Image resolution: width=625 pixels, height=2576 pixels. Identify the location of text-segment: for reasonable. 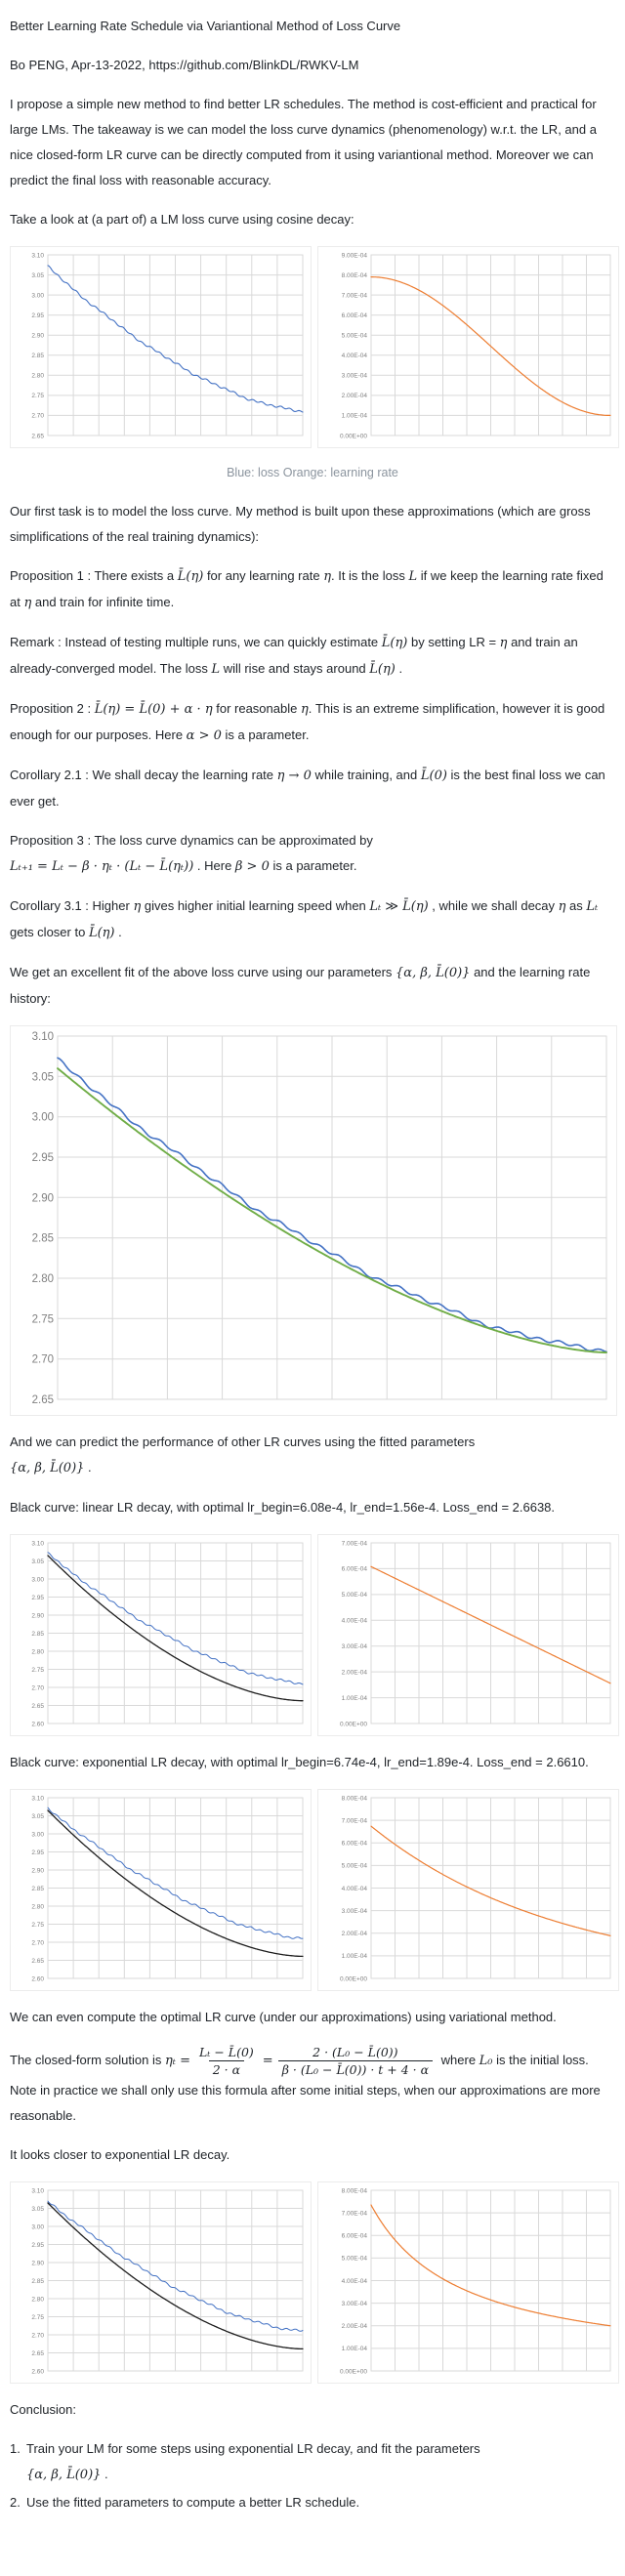
(256, 708).